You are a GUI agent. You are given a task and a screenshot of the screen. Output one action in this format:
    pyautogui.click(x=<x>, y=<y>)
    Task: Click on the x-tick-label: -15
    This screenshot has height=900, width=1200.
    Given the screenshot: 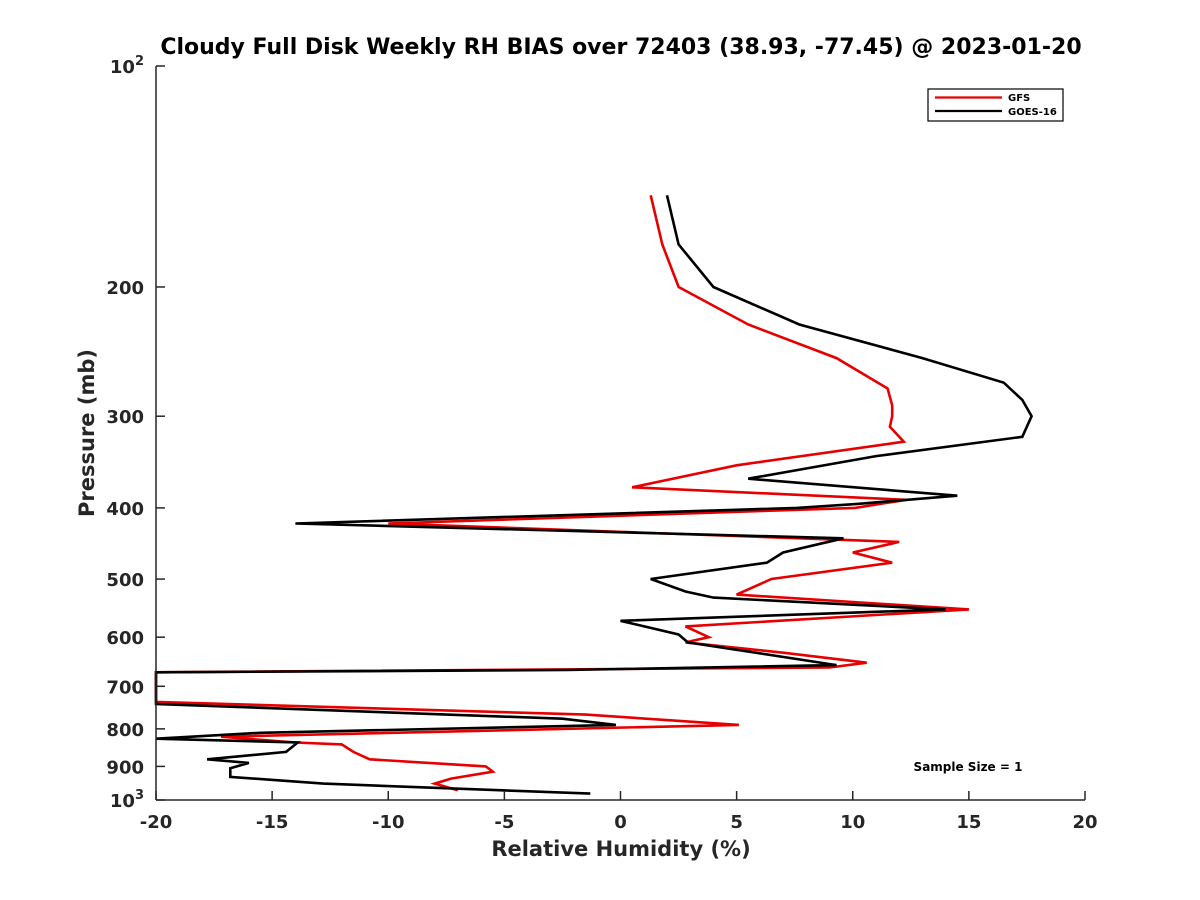 What is the action you would take?
    pyautogui.click(x=272, y=822)
    